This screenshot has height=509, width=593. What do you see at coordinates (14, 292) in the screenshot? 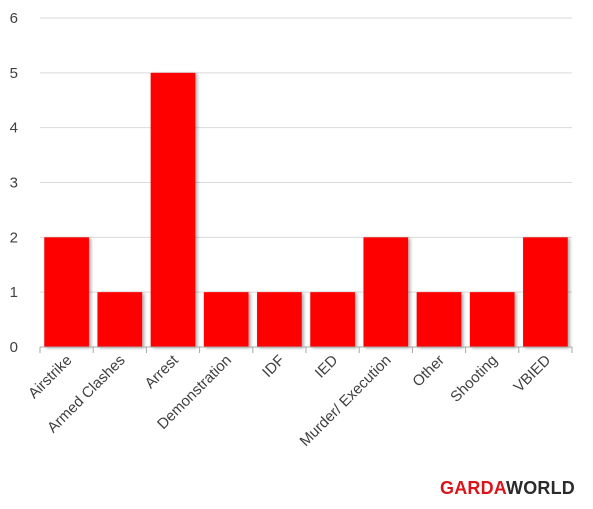
I see `y-tick-label: 1` at bounding box center [14, 292].